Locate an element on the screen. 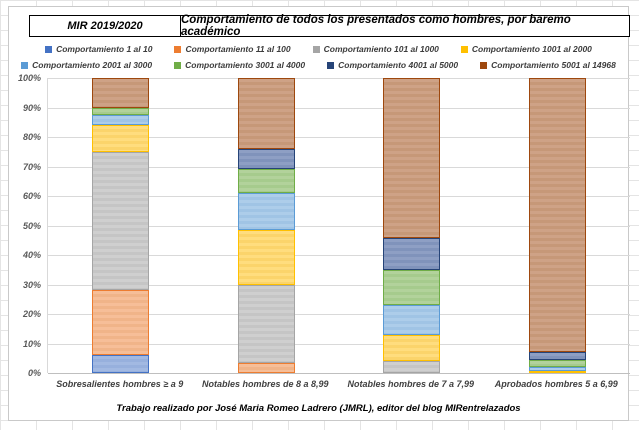  legend-item: Comportamiento 11 al 100 is located at coordinates (232, 49).